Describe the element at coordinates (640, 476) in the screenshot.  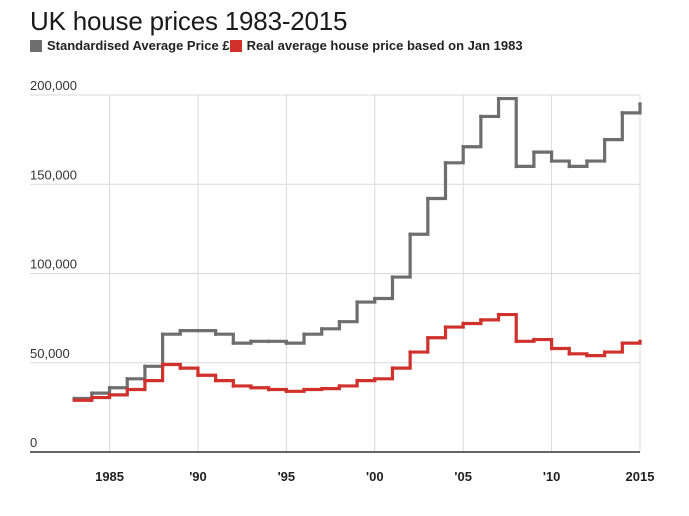
I see `x-tick-label: 2015` at that location.